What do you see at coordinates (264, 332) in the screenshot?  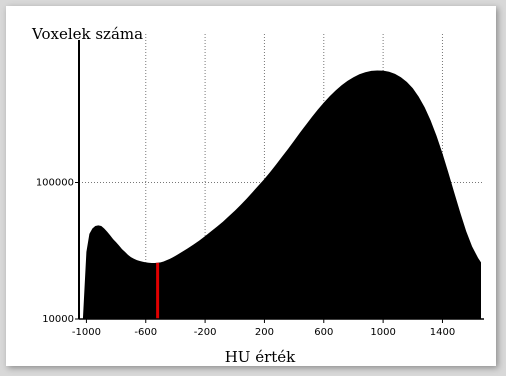 I see `x-tick-label: 200` at bounding box center [264, 332].